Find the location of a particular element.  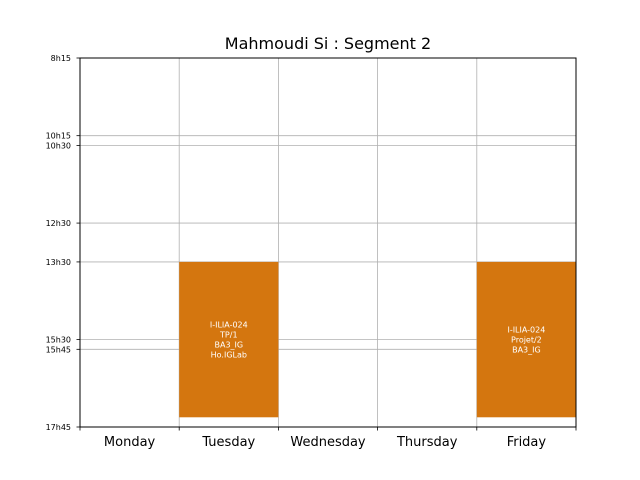

x-tick-label: Thursday is located at coordinates (427, 442).